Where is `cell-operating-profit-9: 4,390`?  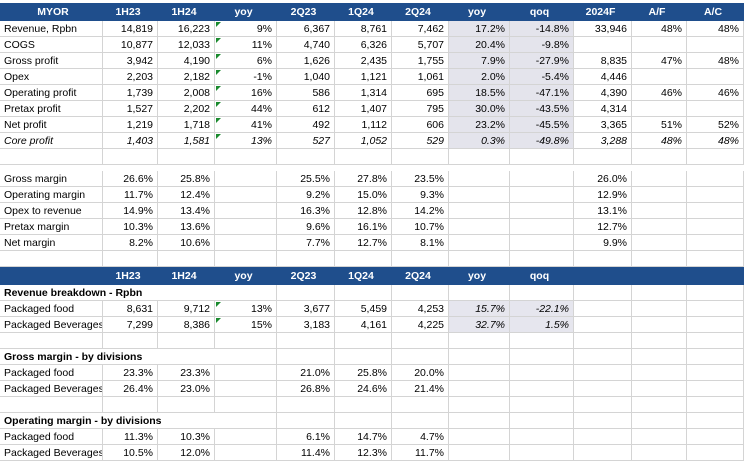
cell-operating-profit-9: 4,390 is located at coordinates (603, 93).